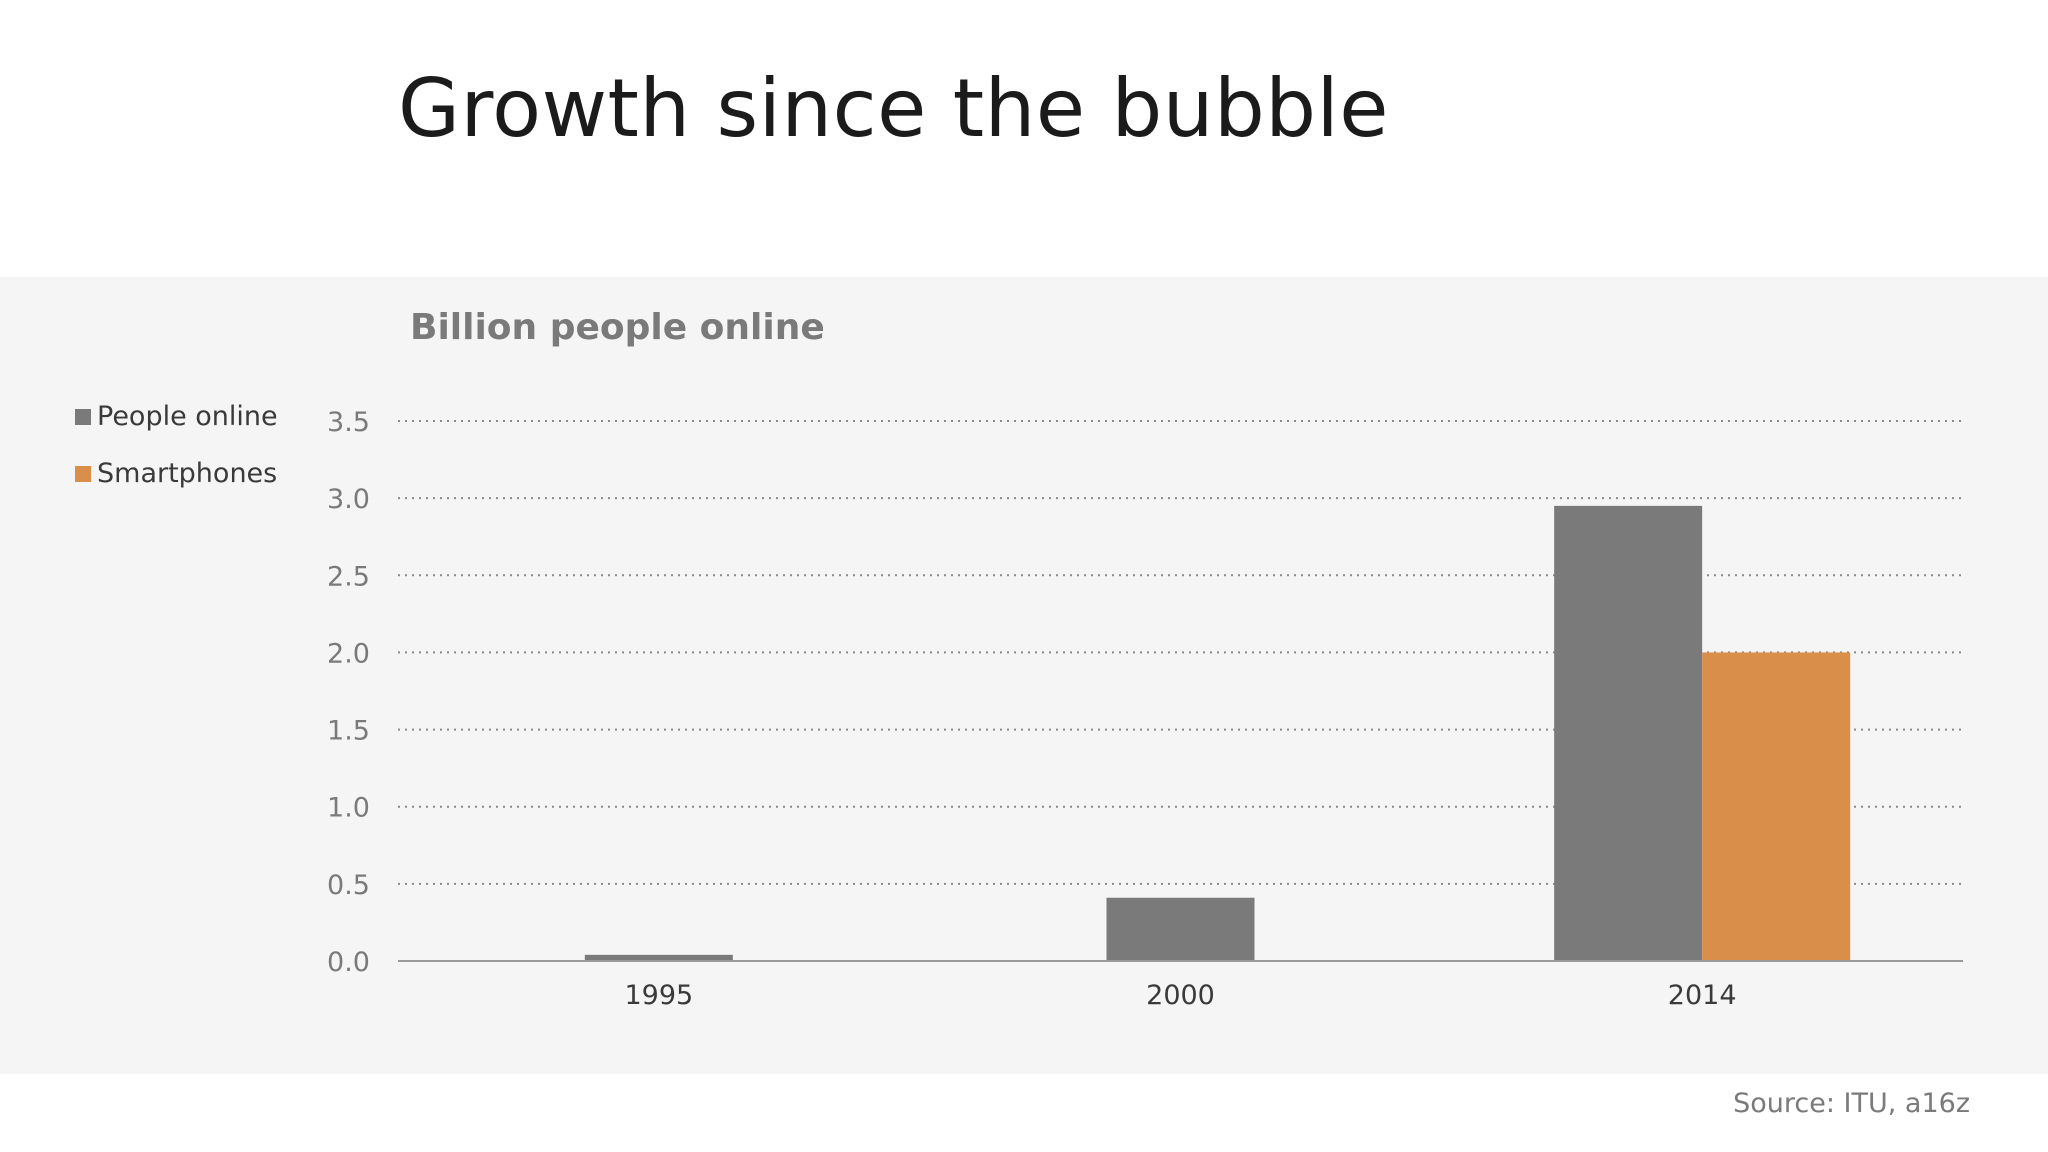 The image size is (2048, 1152). I want to click on x-tick-label: 2014, so click(1702, 995).